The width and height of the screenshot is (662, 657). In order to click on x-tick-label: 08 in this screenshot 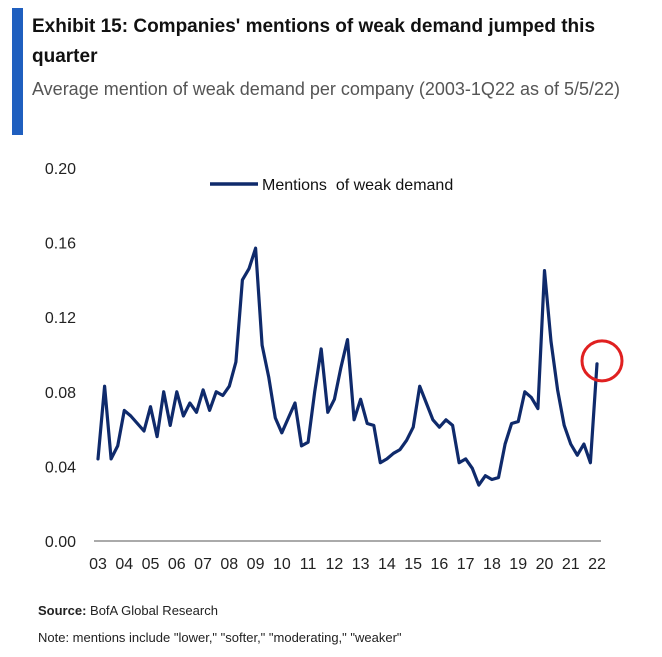, I will do `click(229, 564)`.